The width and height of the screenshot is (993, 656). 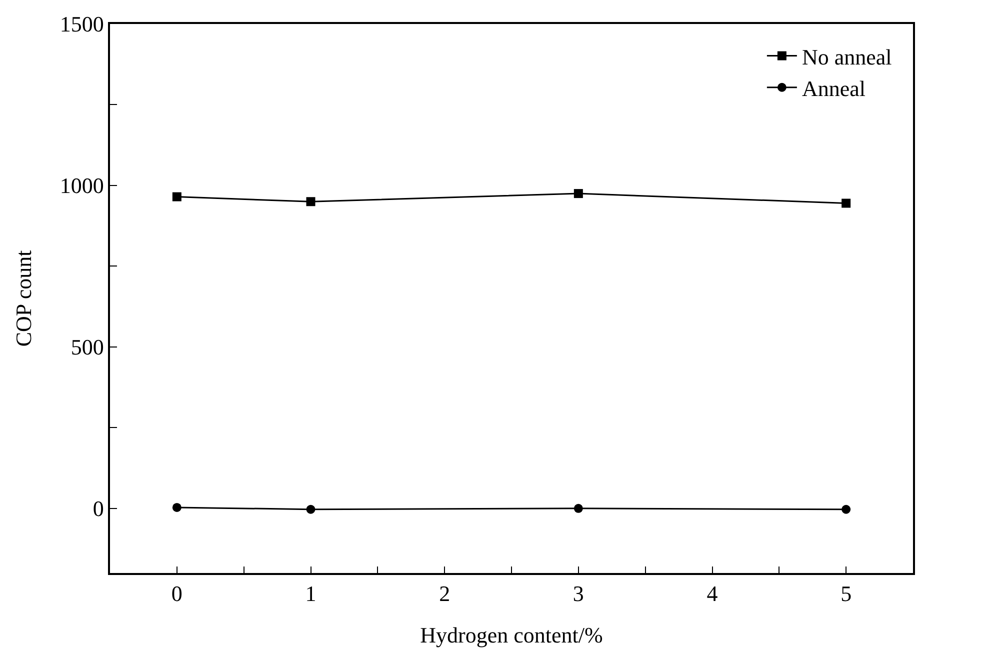 I want to click on y-tick-label: 1000, so click(x=82, y=185).